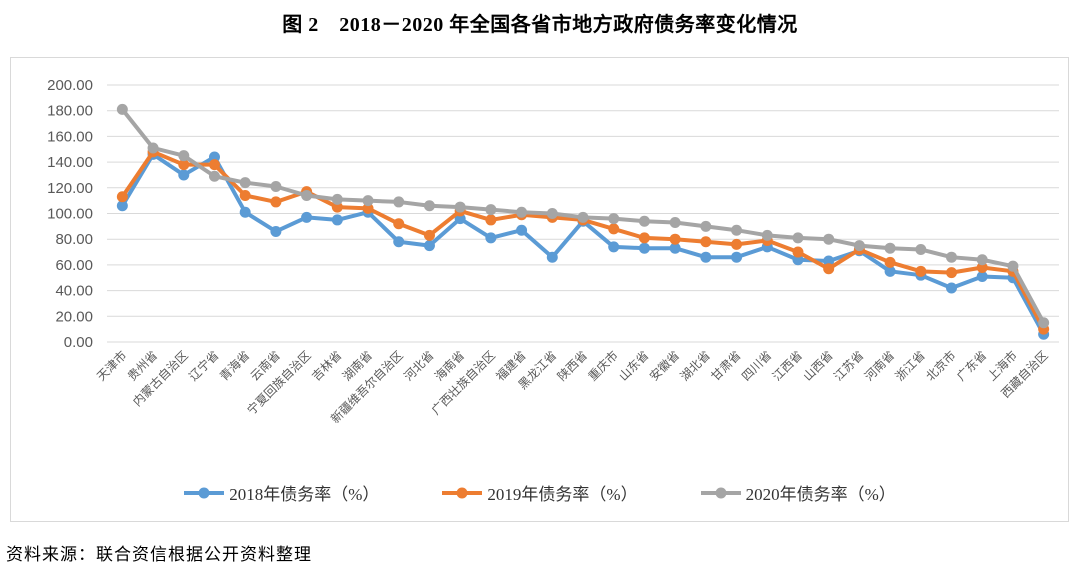 This screenshot has height=575, width=1080. Describe the element at coordinates (74, 316) in the screenshot. I see `y-tick-label: 20.00` at that location.